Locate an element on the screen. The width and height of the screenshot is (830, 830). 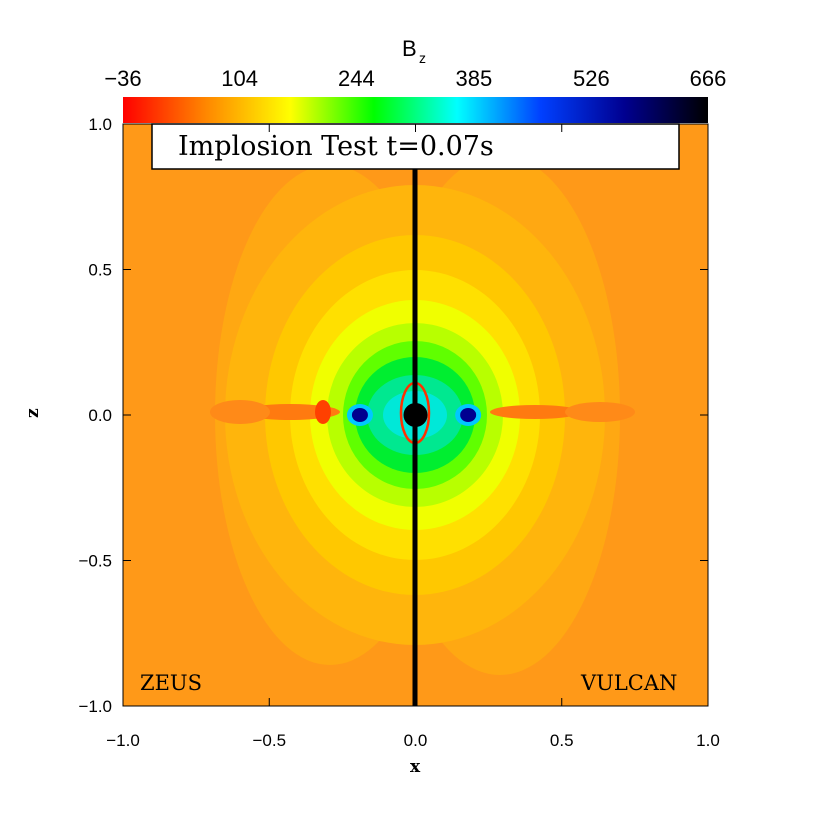
y-tick-label: −1.0 is located at coordinates (95, 706).